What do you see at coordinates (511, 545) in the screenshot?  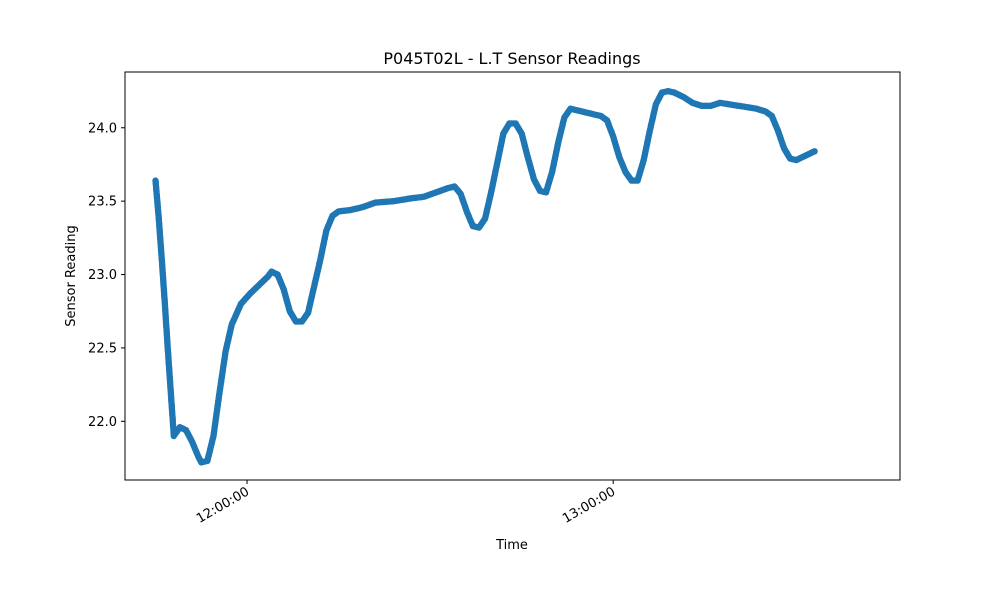 I see `x-axis-label: Time` at bounding box center [511, 545].